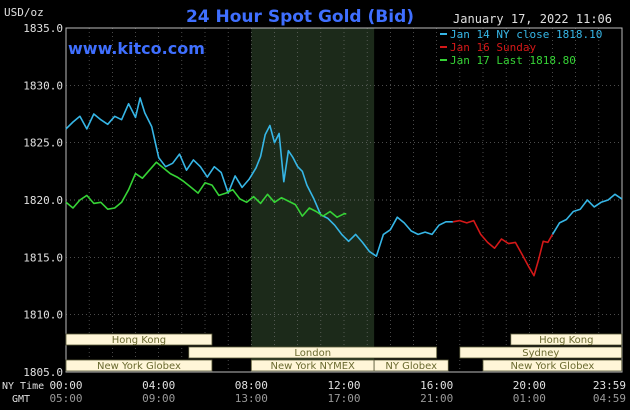 The image size is (630, 410). What do you see at coordinates (43, 200) in the screenshot?
I see `y-tick-label: 1820.0` at bounding box center [43, 200].